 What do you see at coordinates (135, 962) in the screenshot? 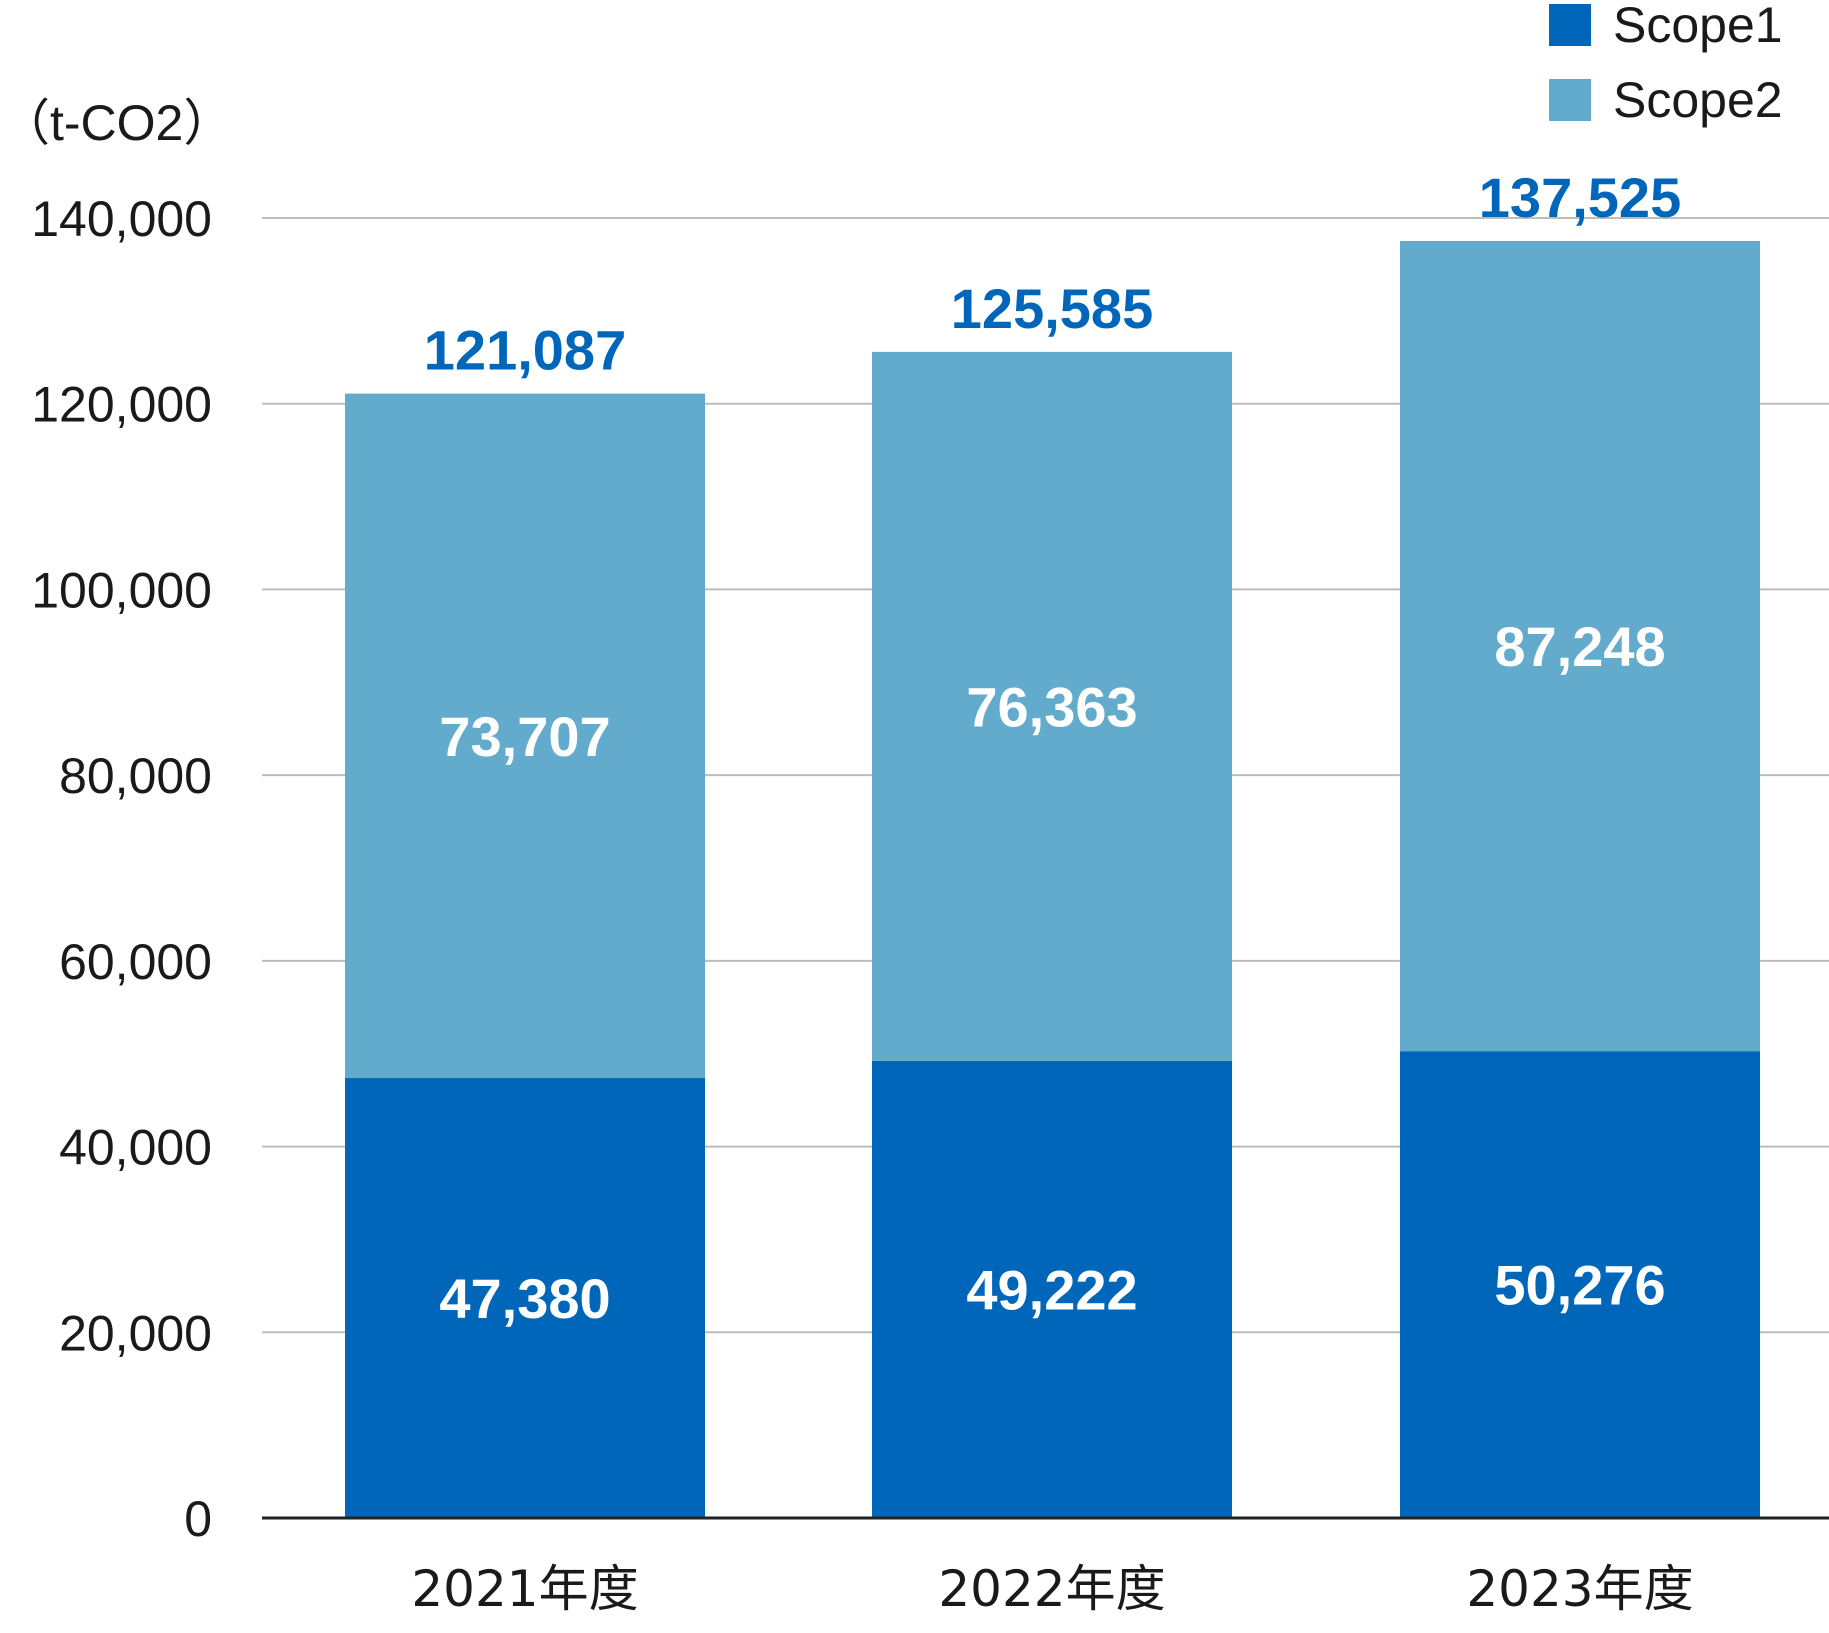
I see `y-tick-label: 60,000` at bounding box center [135, 962].